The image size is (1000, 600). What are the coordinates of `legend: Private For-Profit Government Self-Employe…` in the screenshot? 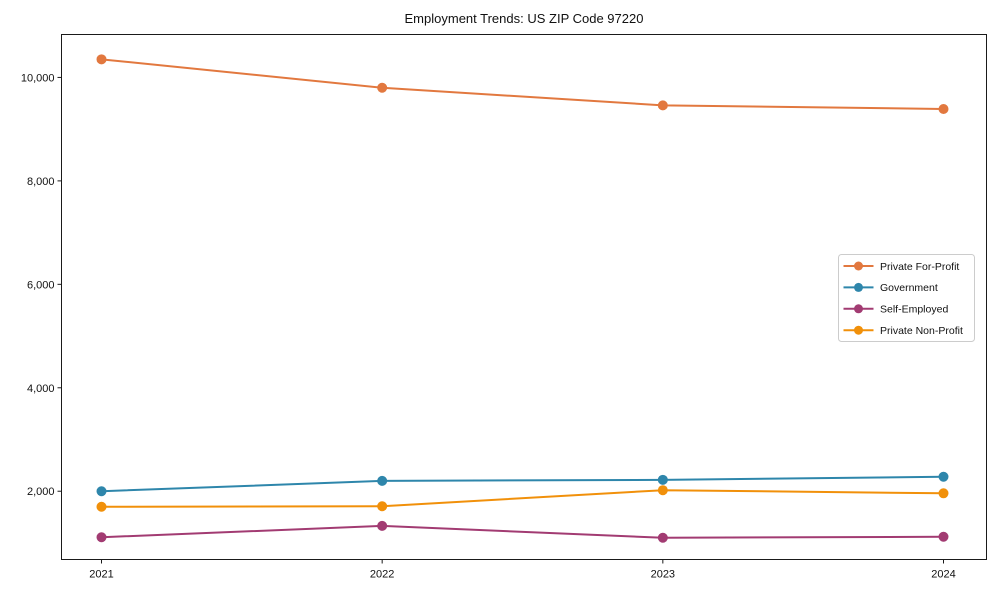 It's located at (906, 298).